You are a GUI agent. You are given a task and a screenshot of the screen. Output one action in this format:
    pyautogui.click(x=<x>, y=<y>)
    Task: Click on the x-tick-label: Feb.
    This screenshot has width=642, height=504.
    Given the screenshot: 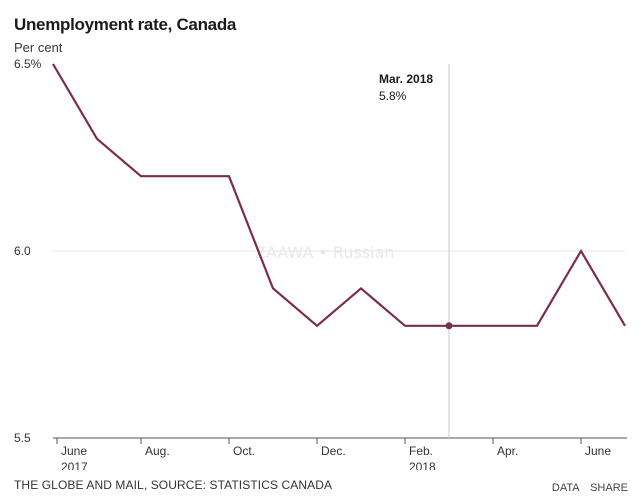 What is the action you would take?
    pyautogui.click(x=421, y=451)
    